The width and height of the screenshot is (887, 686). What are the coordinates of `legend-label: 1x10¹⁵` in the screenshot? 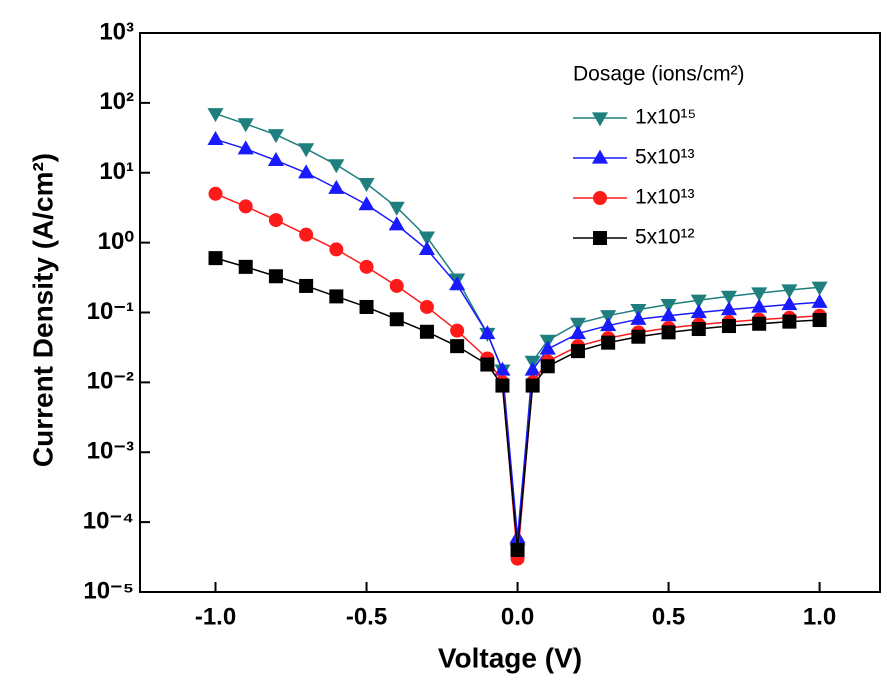 It's located at (665, 117).